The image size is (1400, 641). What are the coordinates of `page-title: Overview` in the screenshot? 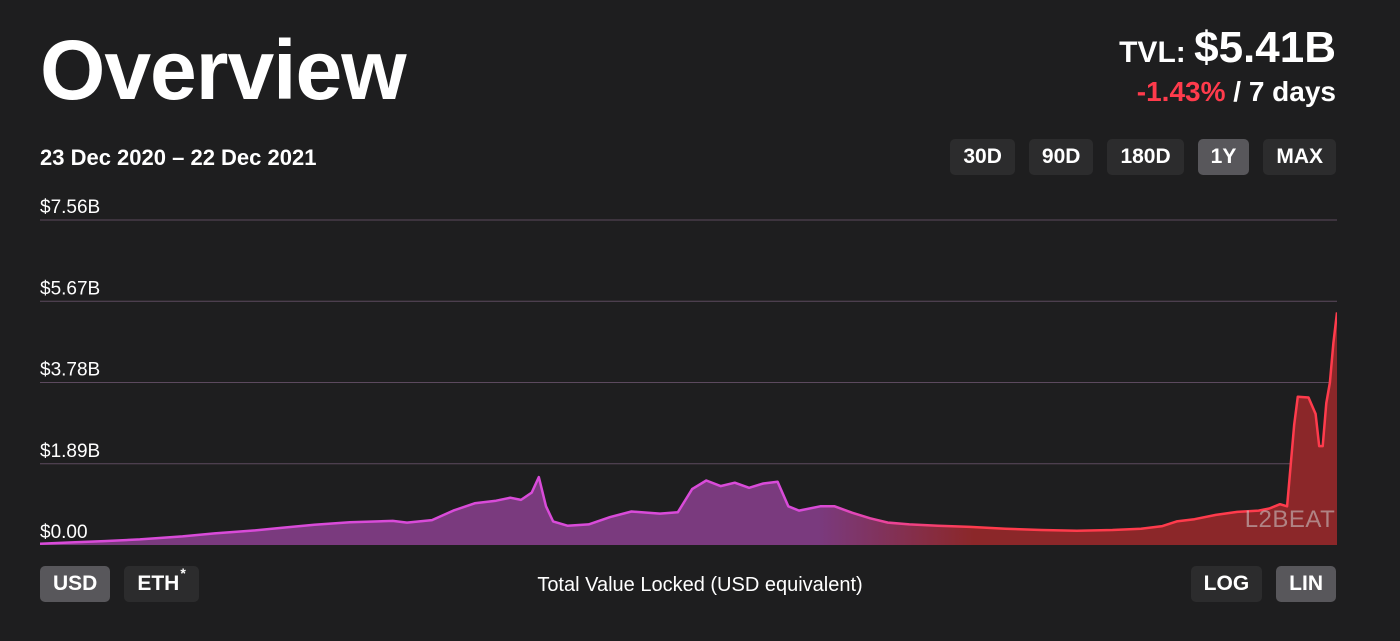 It's located at (223, 70).